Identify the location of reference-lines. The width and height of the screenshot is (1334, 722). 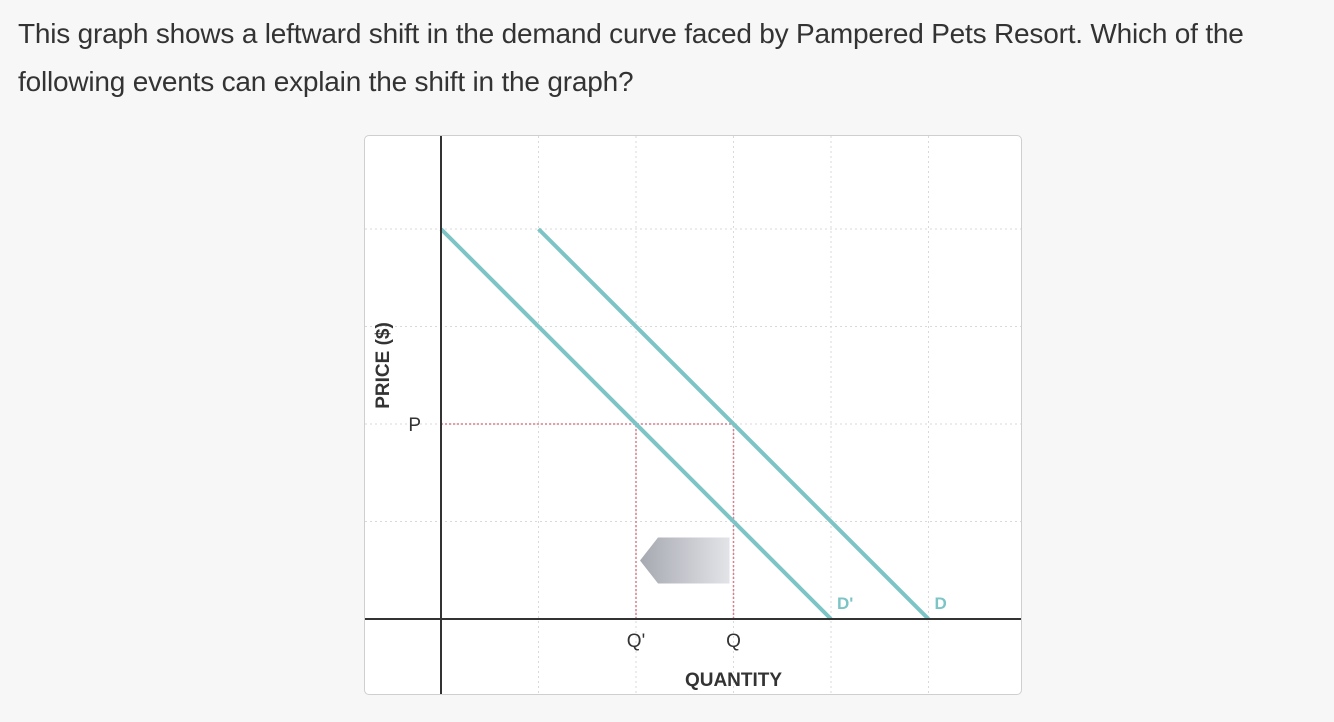
(588, 521).